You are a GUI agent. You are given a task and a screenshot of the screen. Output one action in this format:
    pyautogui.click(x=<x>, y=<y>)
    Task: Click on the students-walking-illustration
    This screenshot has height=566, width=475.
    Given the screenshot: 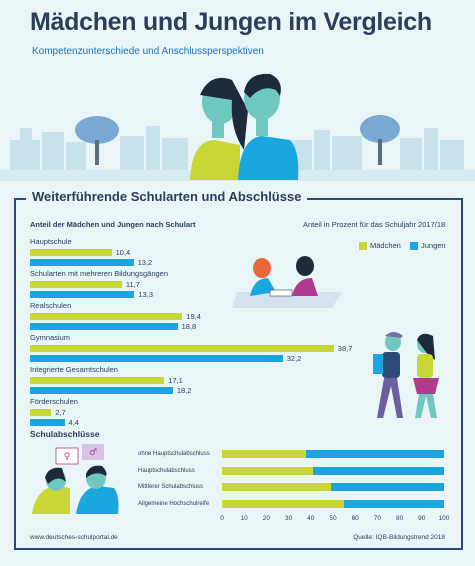 What is the action you would take?
    pyautogui.click(x=406, y=375)
    